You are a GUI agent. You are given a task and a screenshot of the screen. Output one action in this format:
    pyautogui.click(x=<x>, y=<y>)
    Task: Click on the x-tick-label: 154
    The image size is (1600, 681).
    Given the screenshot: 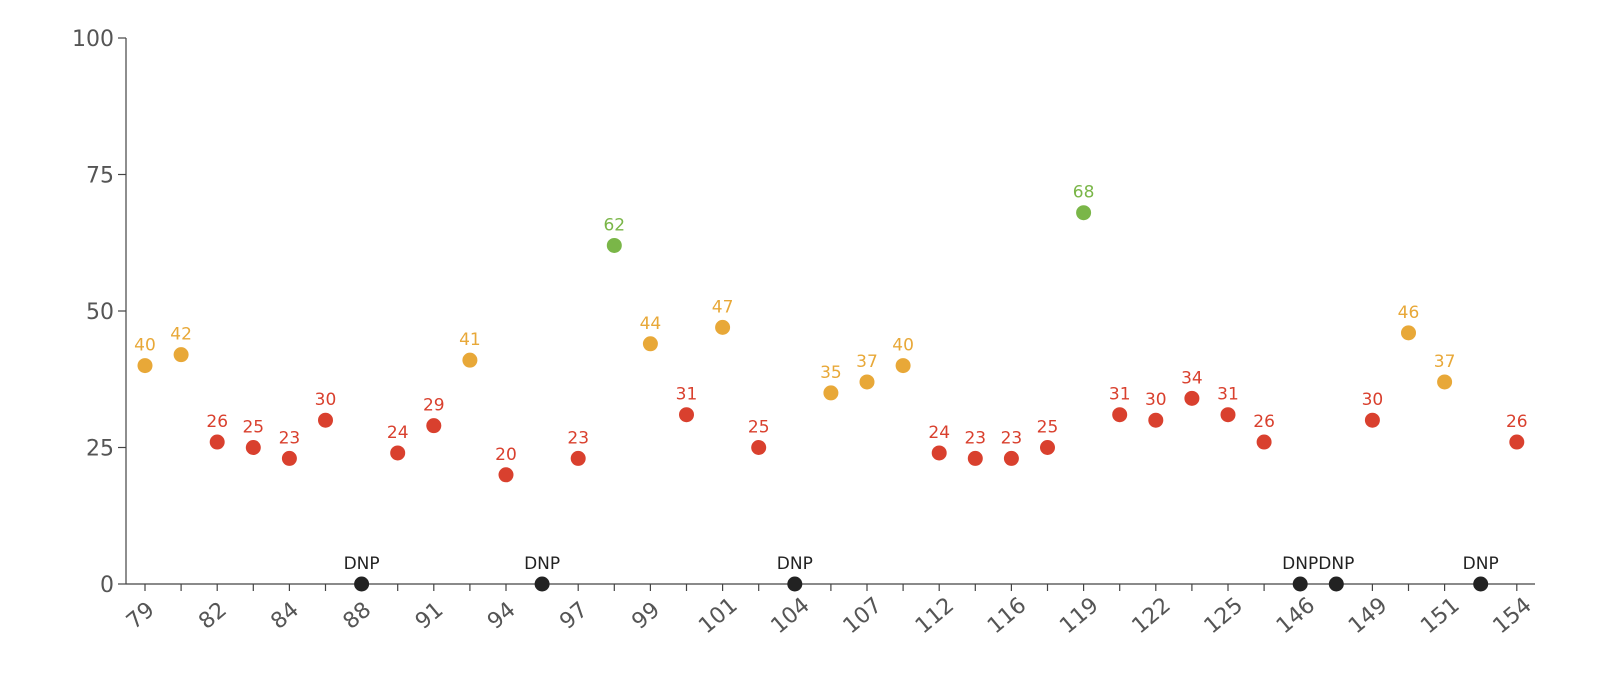 What is the action you would take?
    pyautogui.click(x=1513, y=616)
    